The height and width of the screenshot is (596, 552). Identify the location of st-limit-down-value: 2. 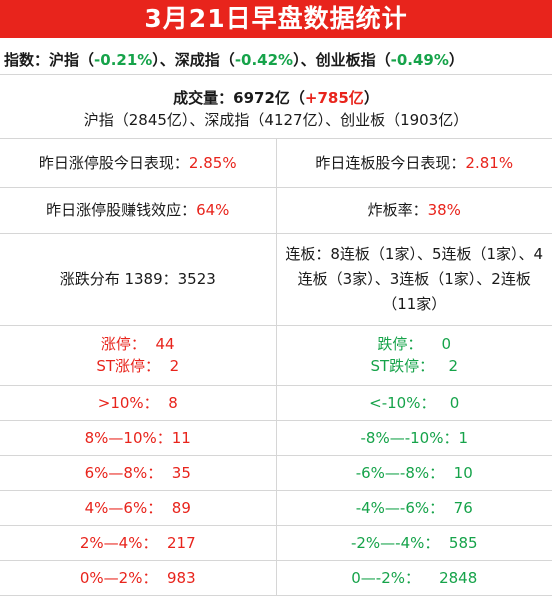
(453, 366).